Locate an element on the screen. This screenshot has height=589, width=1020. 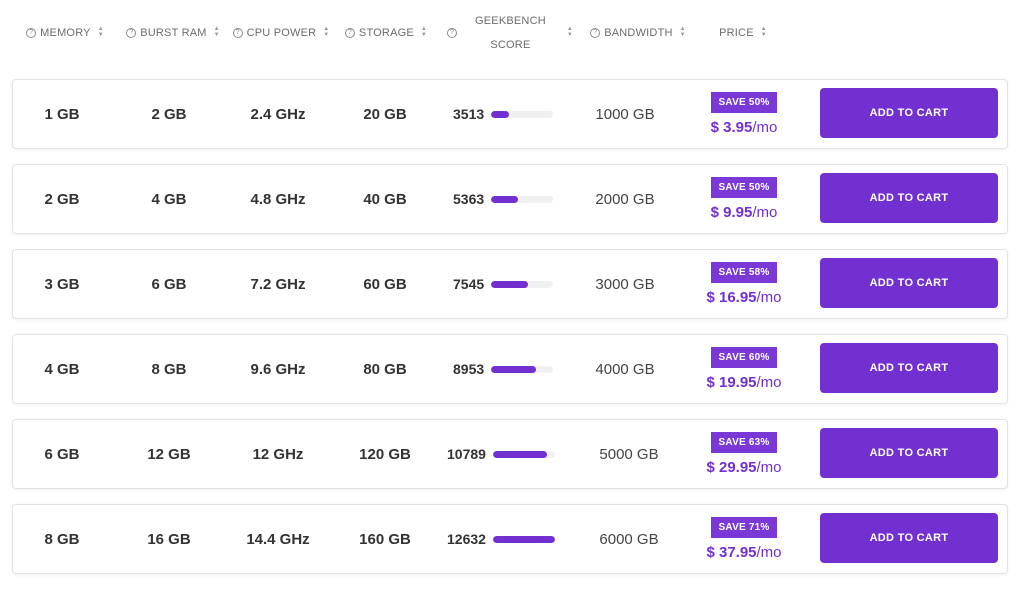
column-header-label: STORAGE is located at coordinates (386, 33).